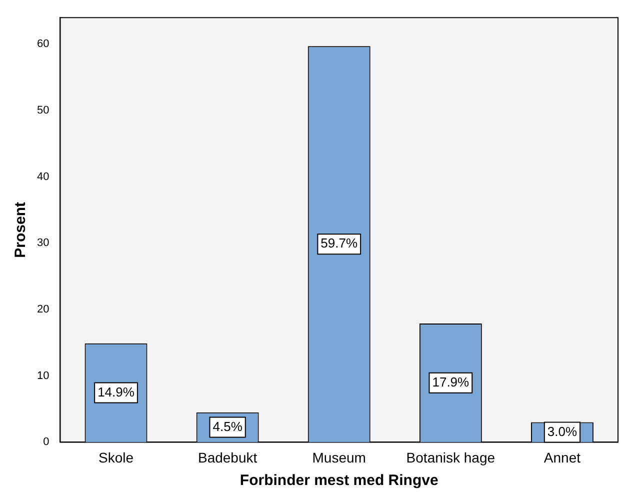 The width and height of the screenshot is (630, 500). What do you see at coordinates (227, 426) in the screenshot?
I see `data-label: 4.5%` at bounding box center [227, 426].